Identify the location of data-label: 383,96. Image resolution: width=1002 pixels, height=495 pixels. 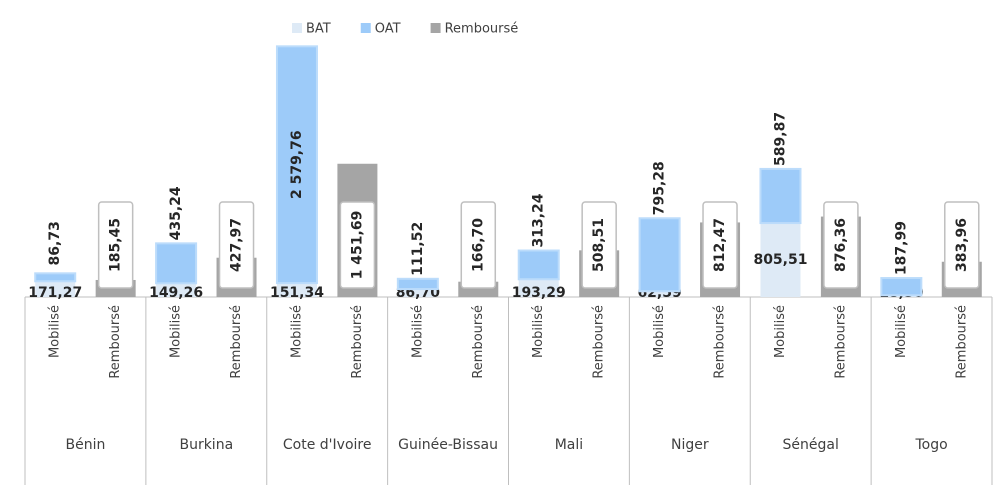
(962, 245).